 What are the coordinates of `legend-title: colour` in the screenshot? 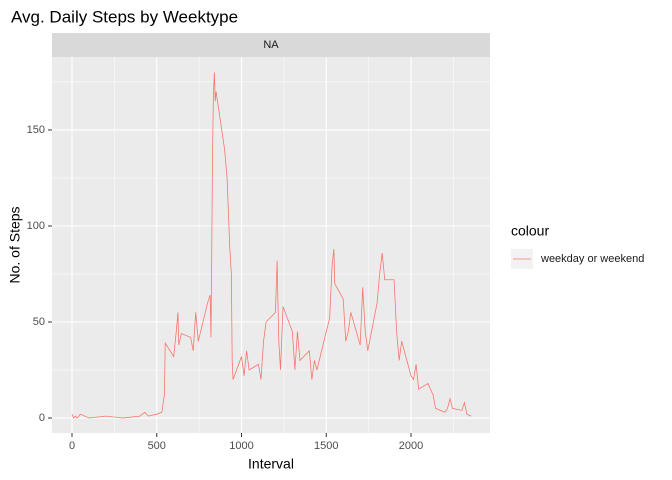 It's located at (530, 231).